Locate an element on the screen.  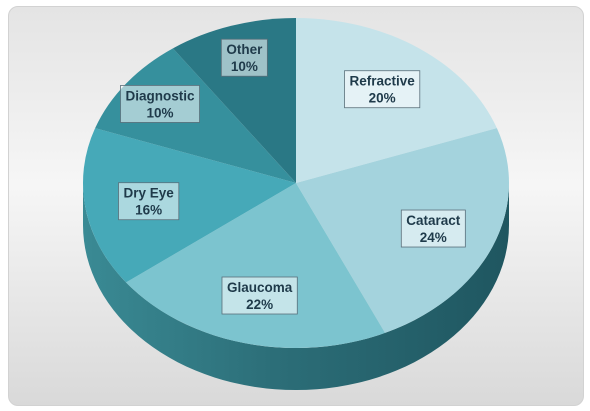
pie-label-refractive: Refractive 20% is located at coordinates (382, 89).